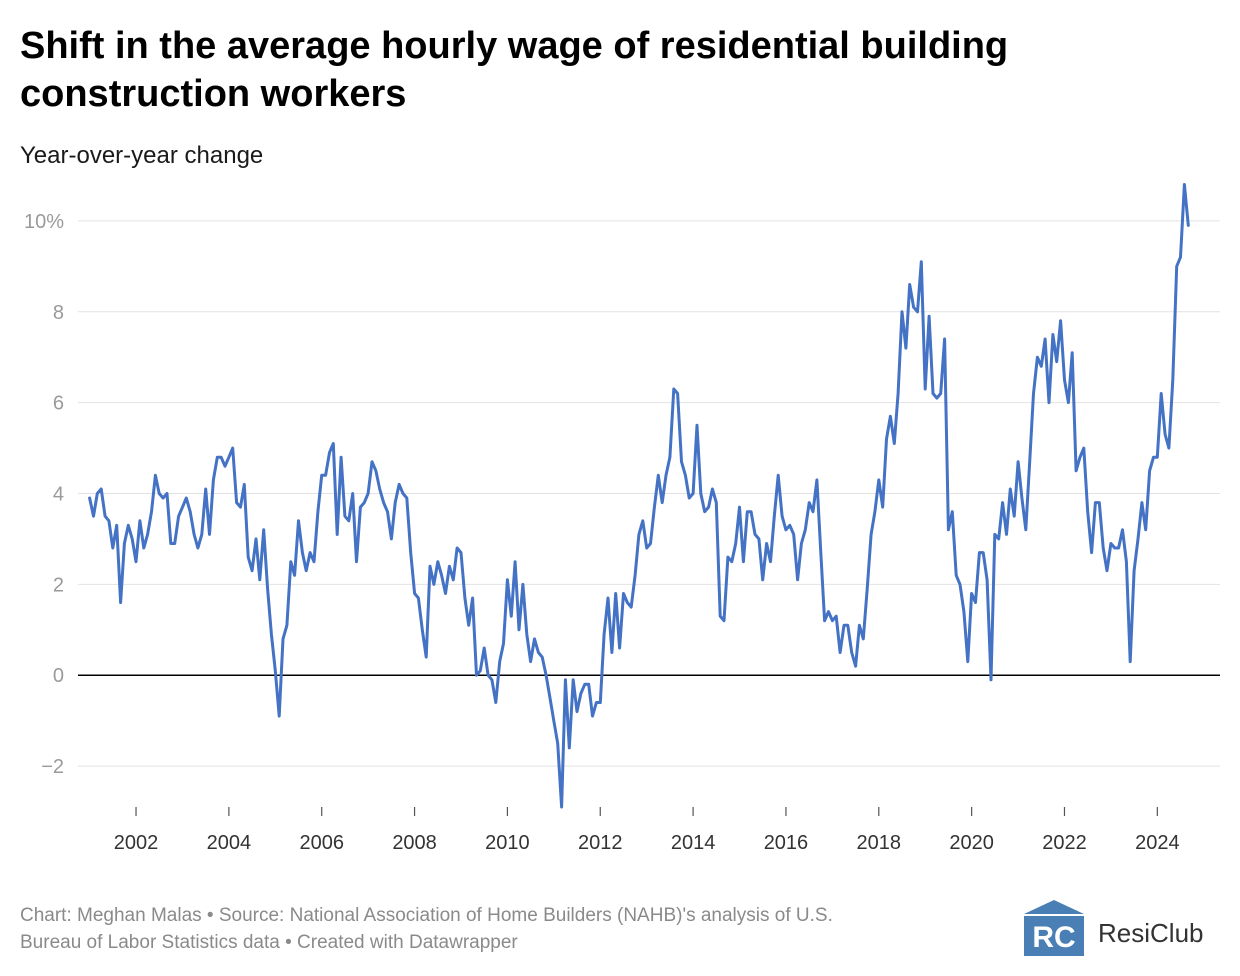 The width and height of the screenshot is (1240, 976). What do you see at coordinates (58, 404) in the screenshot?
I see `y-tick-label: 6` at bounding box center [58, 404].